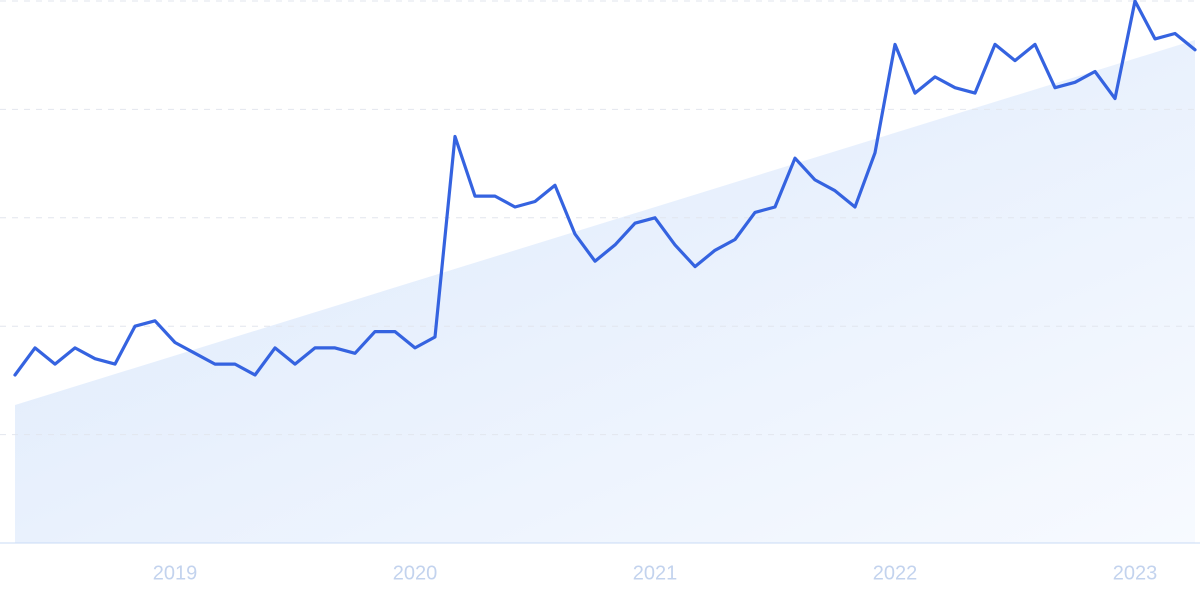 This screenshot has height=600, width=1200. Describe the element at coordinates (1135, 573) in the screenshot. I see `x-tick-label: 2023` at that location.